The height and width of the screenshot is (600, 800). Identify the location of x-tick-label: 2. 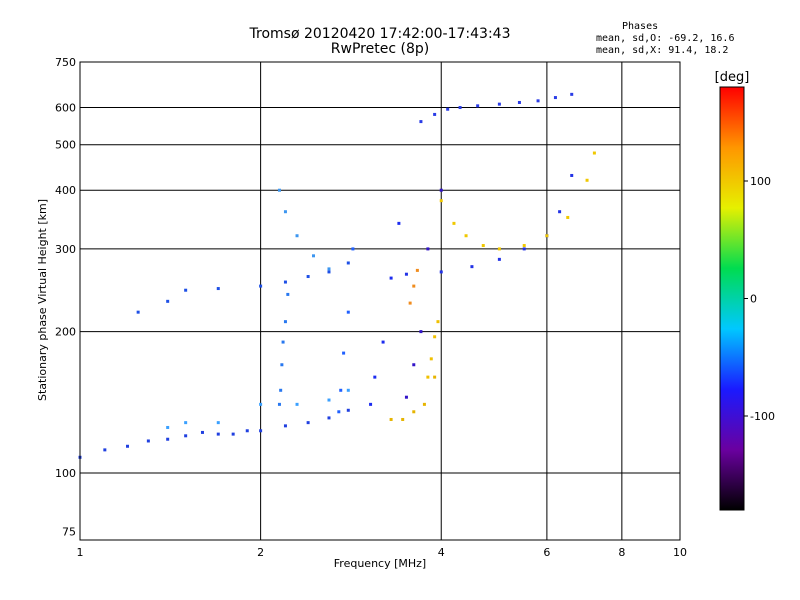
(260, 552).